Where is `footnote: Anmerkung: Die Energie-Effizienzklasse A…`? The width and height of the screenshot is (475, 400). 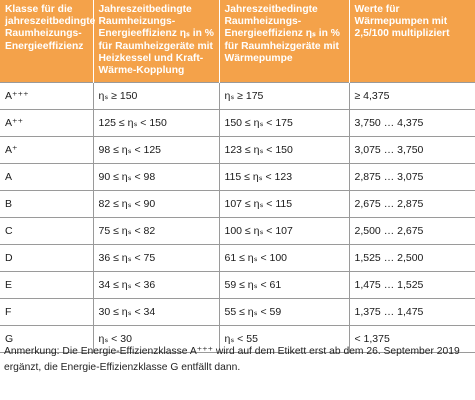 footnote: Anmerkung: Die Energie-Effizienzklasse A… is located at coordinates (232, 359).